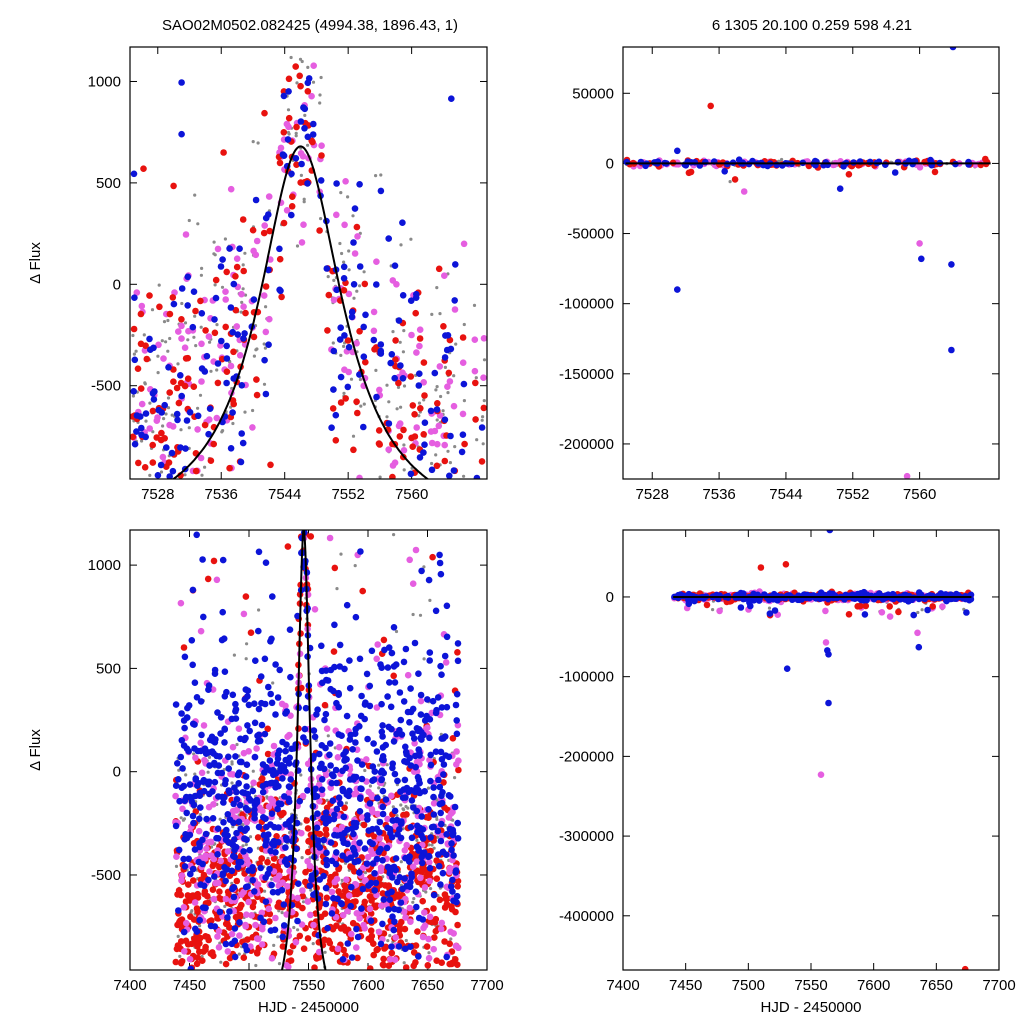  Describe the element at coordinates (310, 25) in the screenshot. I see `left-header-title: SAO02M0502.082425 (4994.38, 1896.43, 1)` at that location.